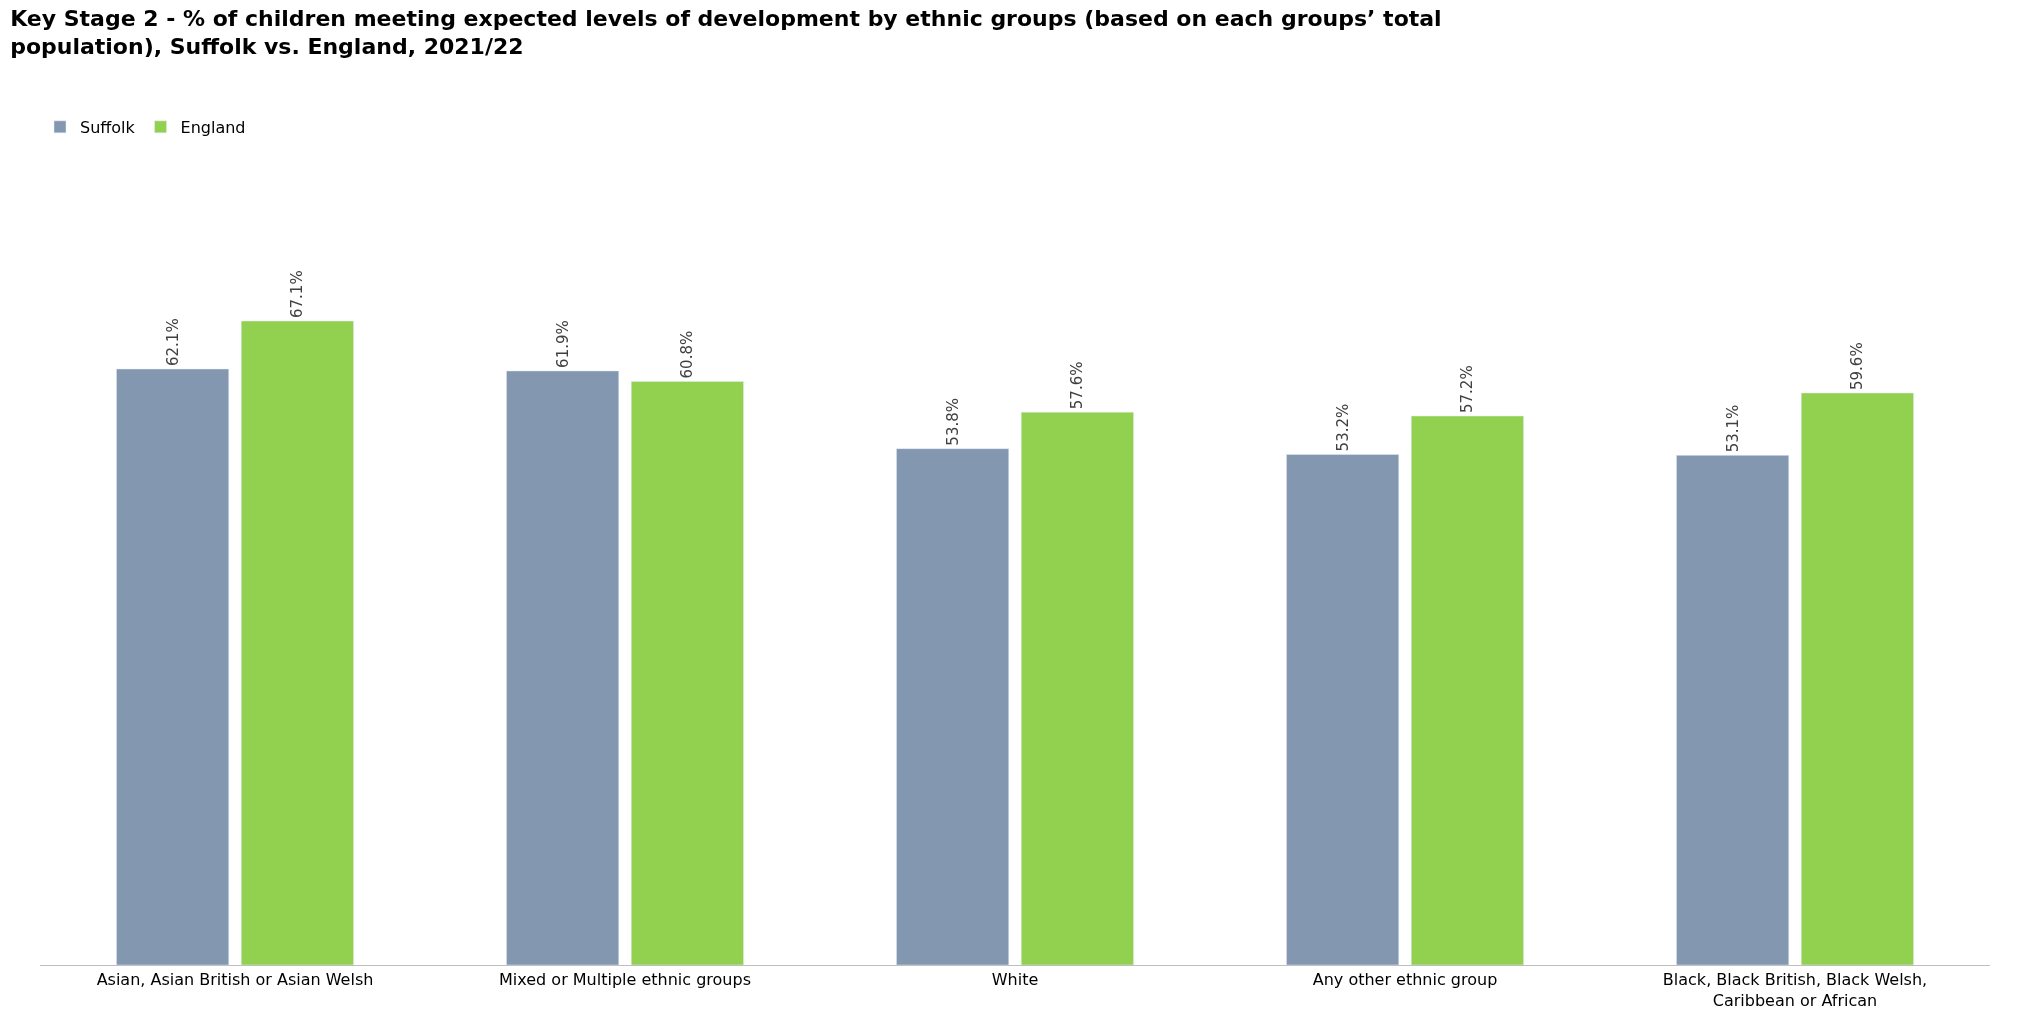 This screenshot has height=1025, width=2030. What do you see at coordinates (687, 354) in the screenshot?
I see `data-label: 60.8%` at bounding box center [687, 354].